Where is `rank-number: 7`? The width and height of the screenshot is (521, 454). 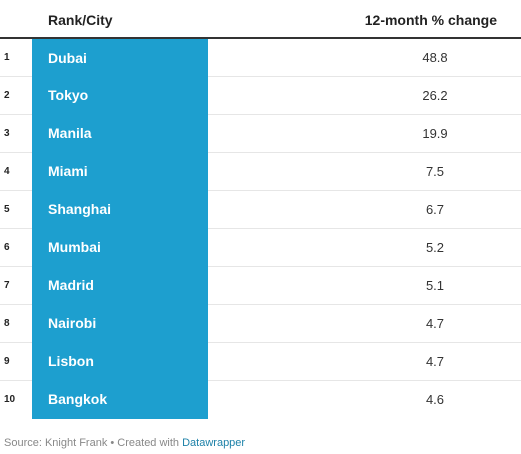
rank-number: 7 is located at coordinates (7, 285).